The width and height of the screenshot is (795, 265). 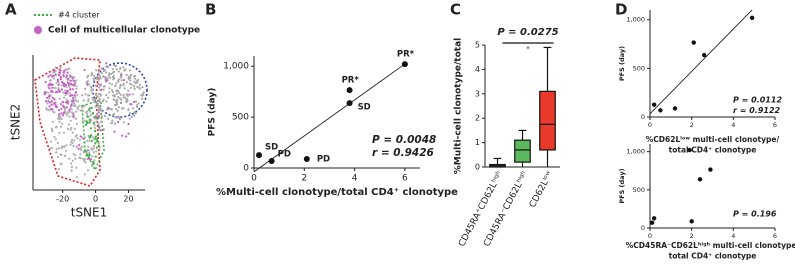 What do you see at coordinates (210, 10) in the screenshot?
I see `panel-letter: B` at bounding box center [210, 10].